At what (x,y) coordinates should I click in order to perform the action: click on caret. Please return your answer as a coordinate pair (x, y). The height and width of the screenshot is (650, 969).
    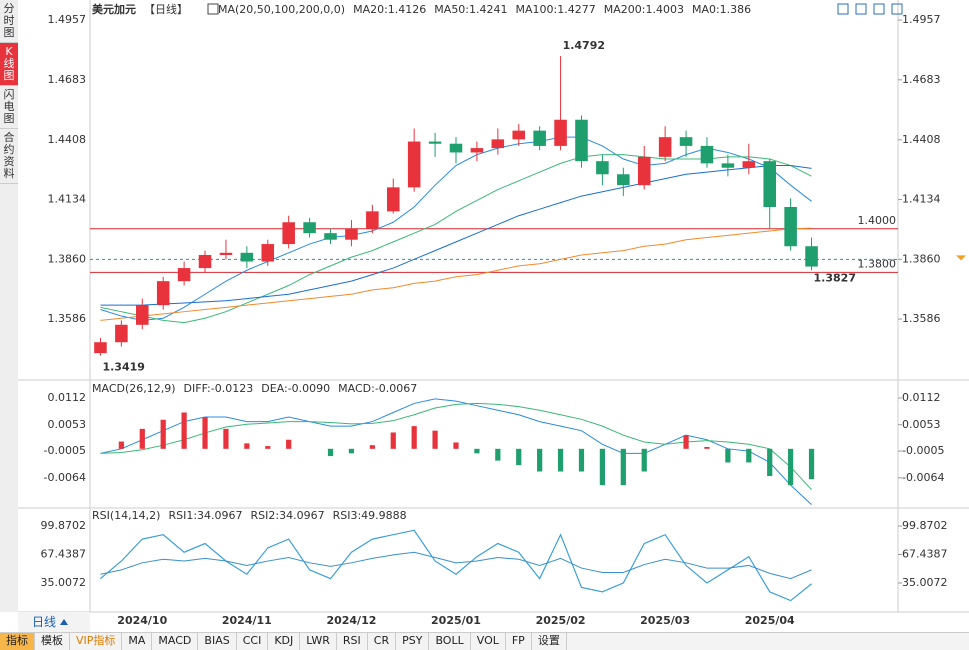
    Looking at the image, I should click on (63, 622).